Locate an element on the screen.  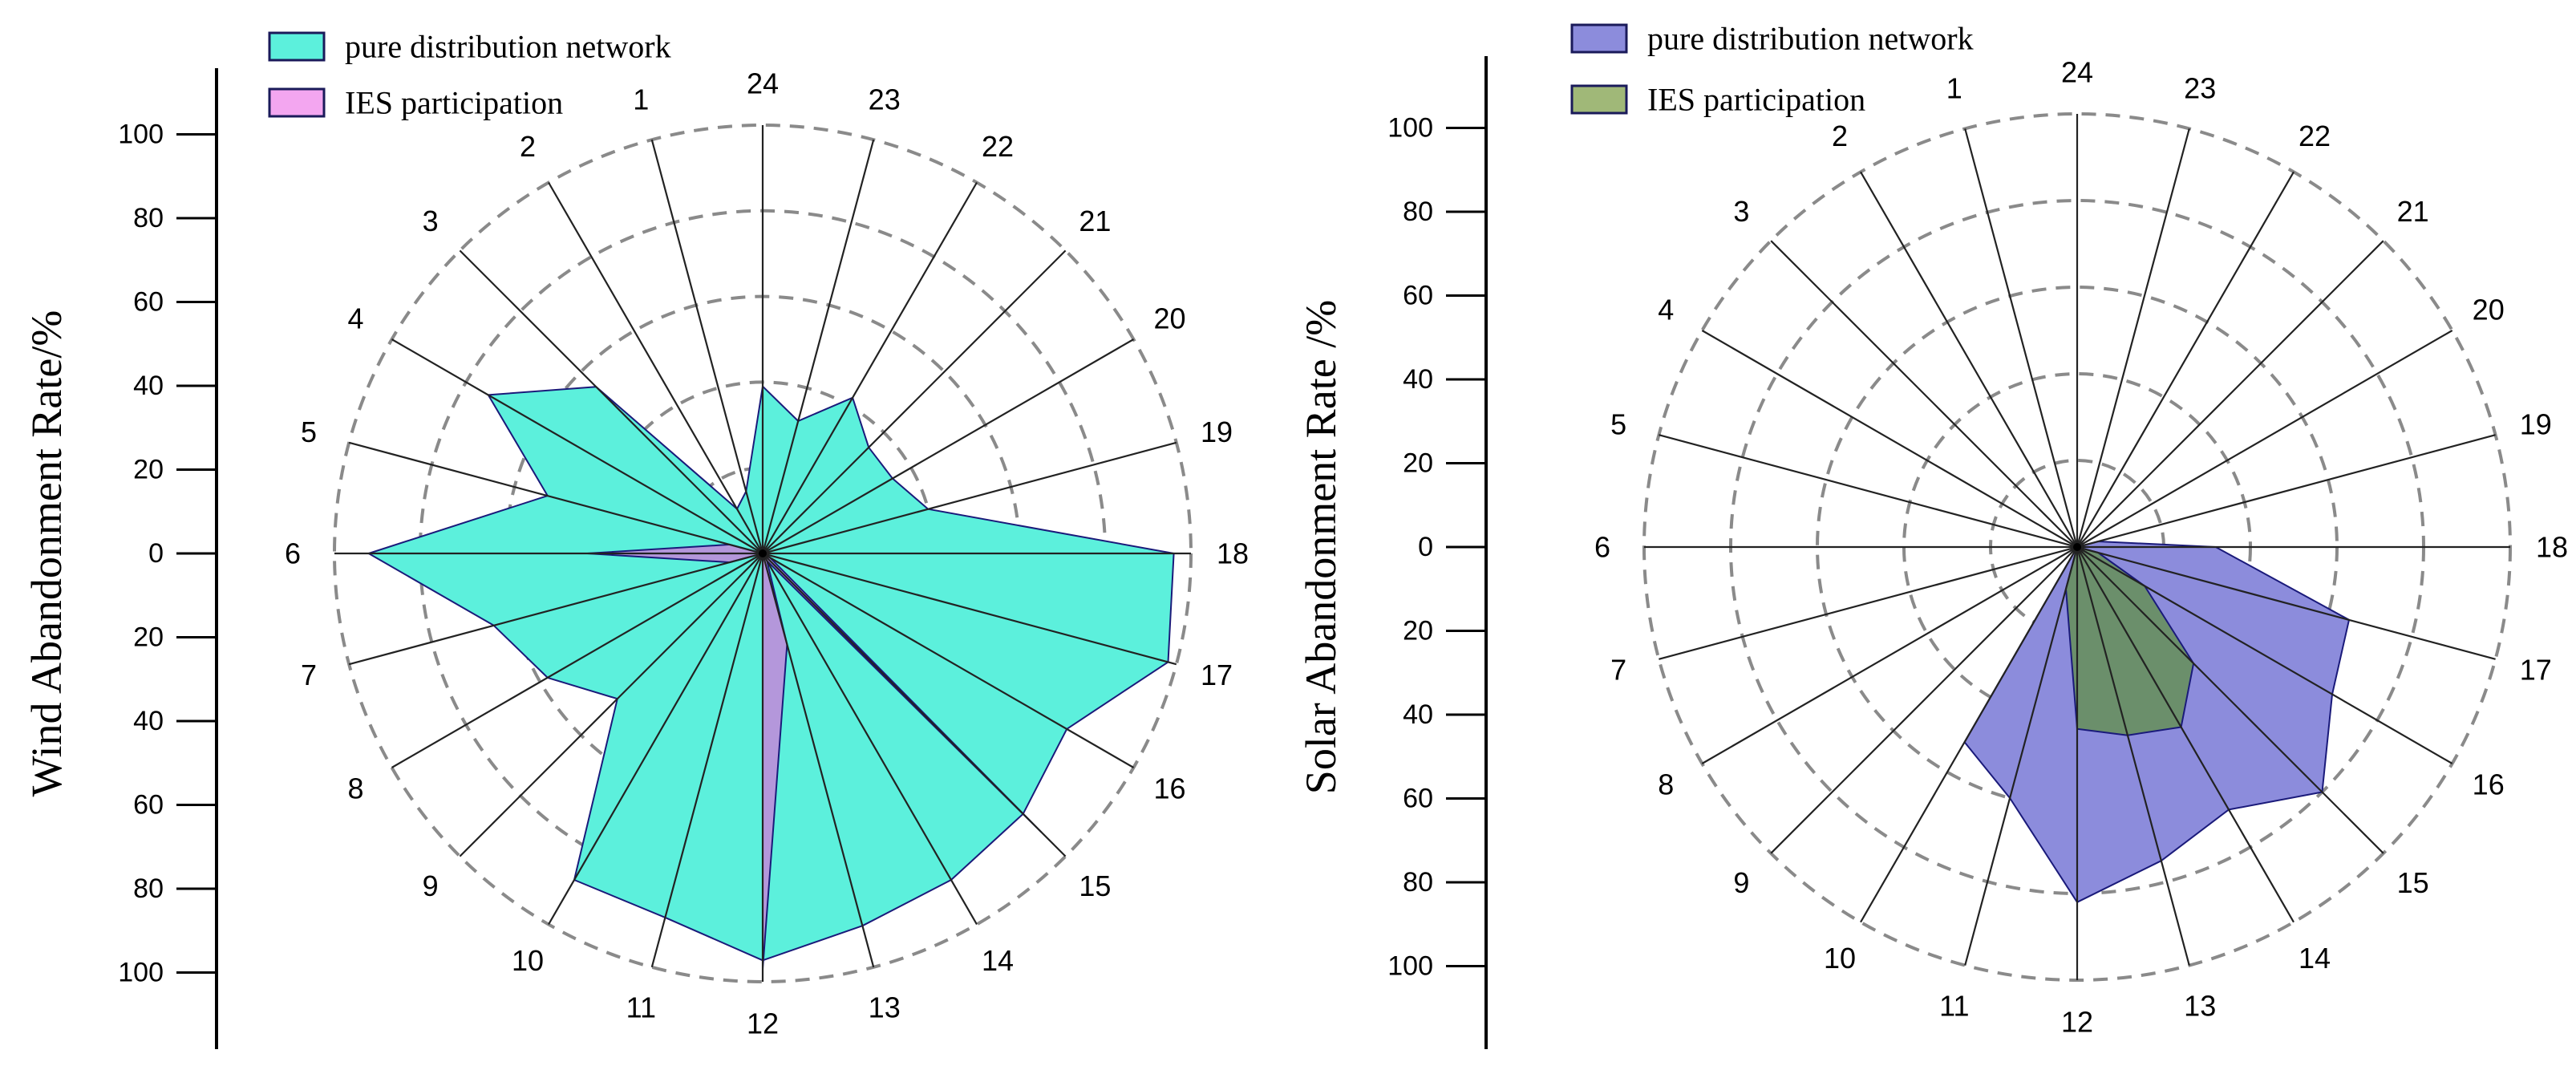
hour-label-7: 7 is located at coordinates (309, 675).